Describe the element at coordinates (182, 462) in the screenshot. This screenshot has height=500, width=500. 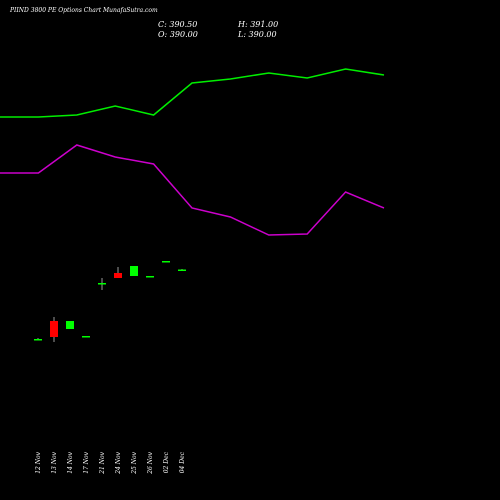
I see `x-tick-label: 04 Dec` at that location.